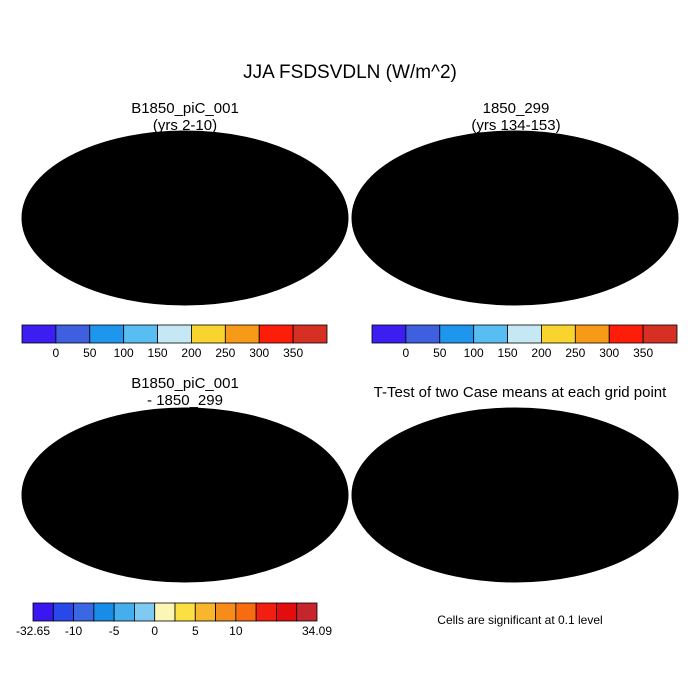 The width and height of the screenshot is (700, 700). I want to click on panel2-title-line1: 1850_299, so click(516, 108).